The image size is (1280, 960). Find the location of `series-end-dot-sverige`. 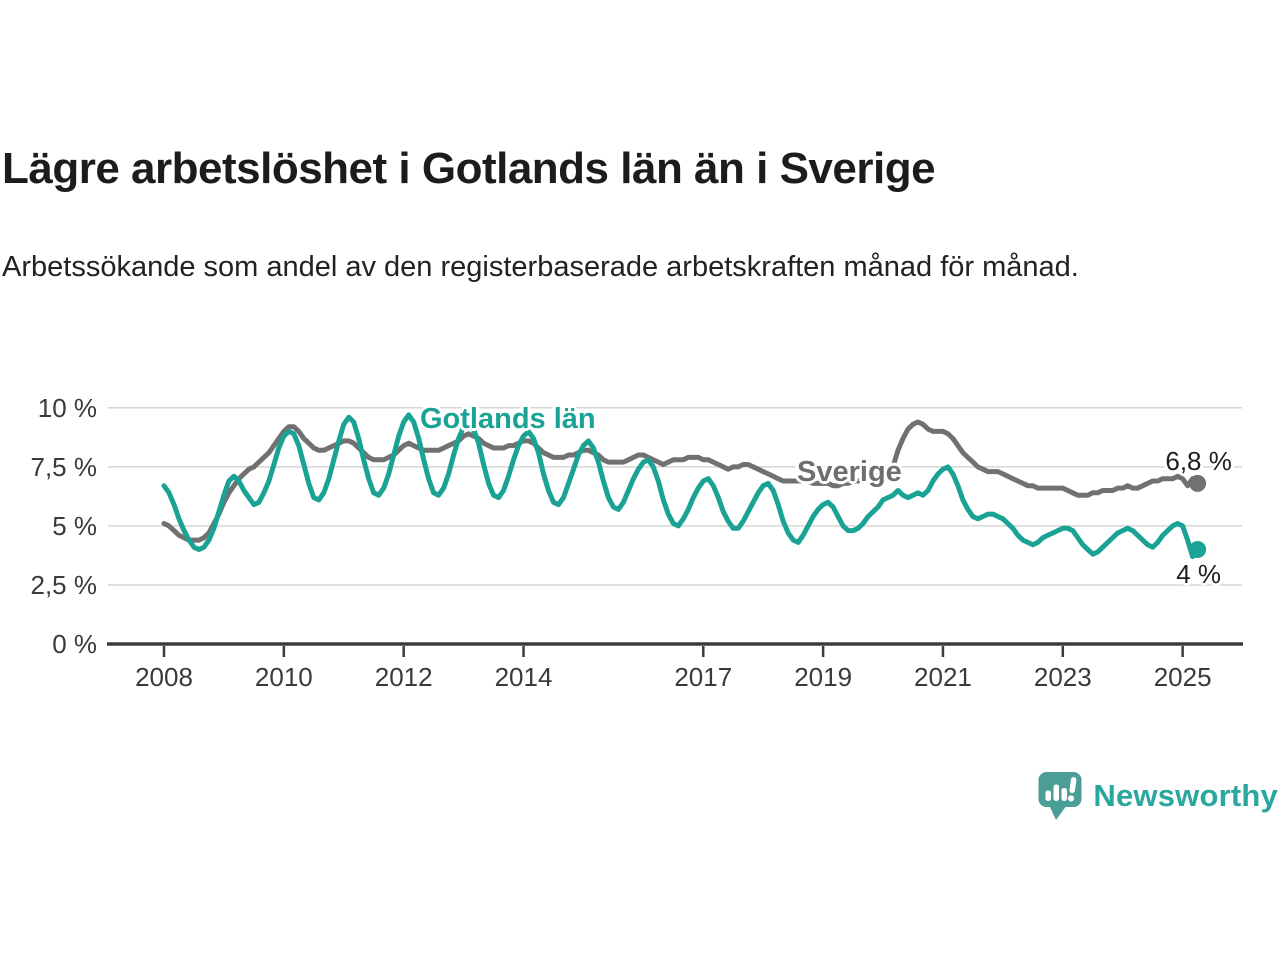

series-end-dot-sverige is located at coordinates (1198, 483).